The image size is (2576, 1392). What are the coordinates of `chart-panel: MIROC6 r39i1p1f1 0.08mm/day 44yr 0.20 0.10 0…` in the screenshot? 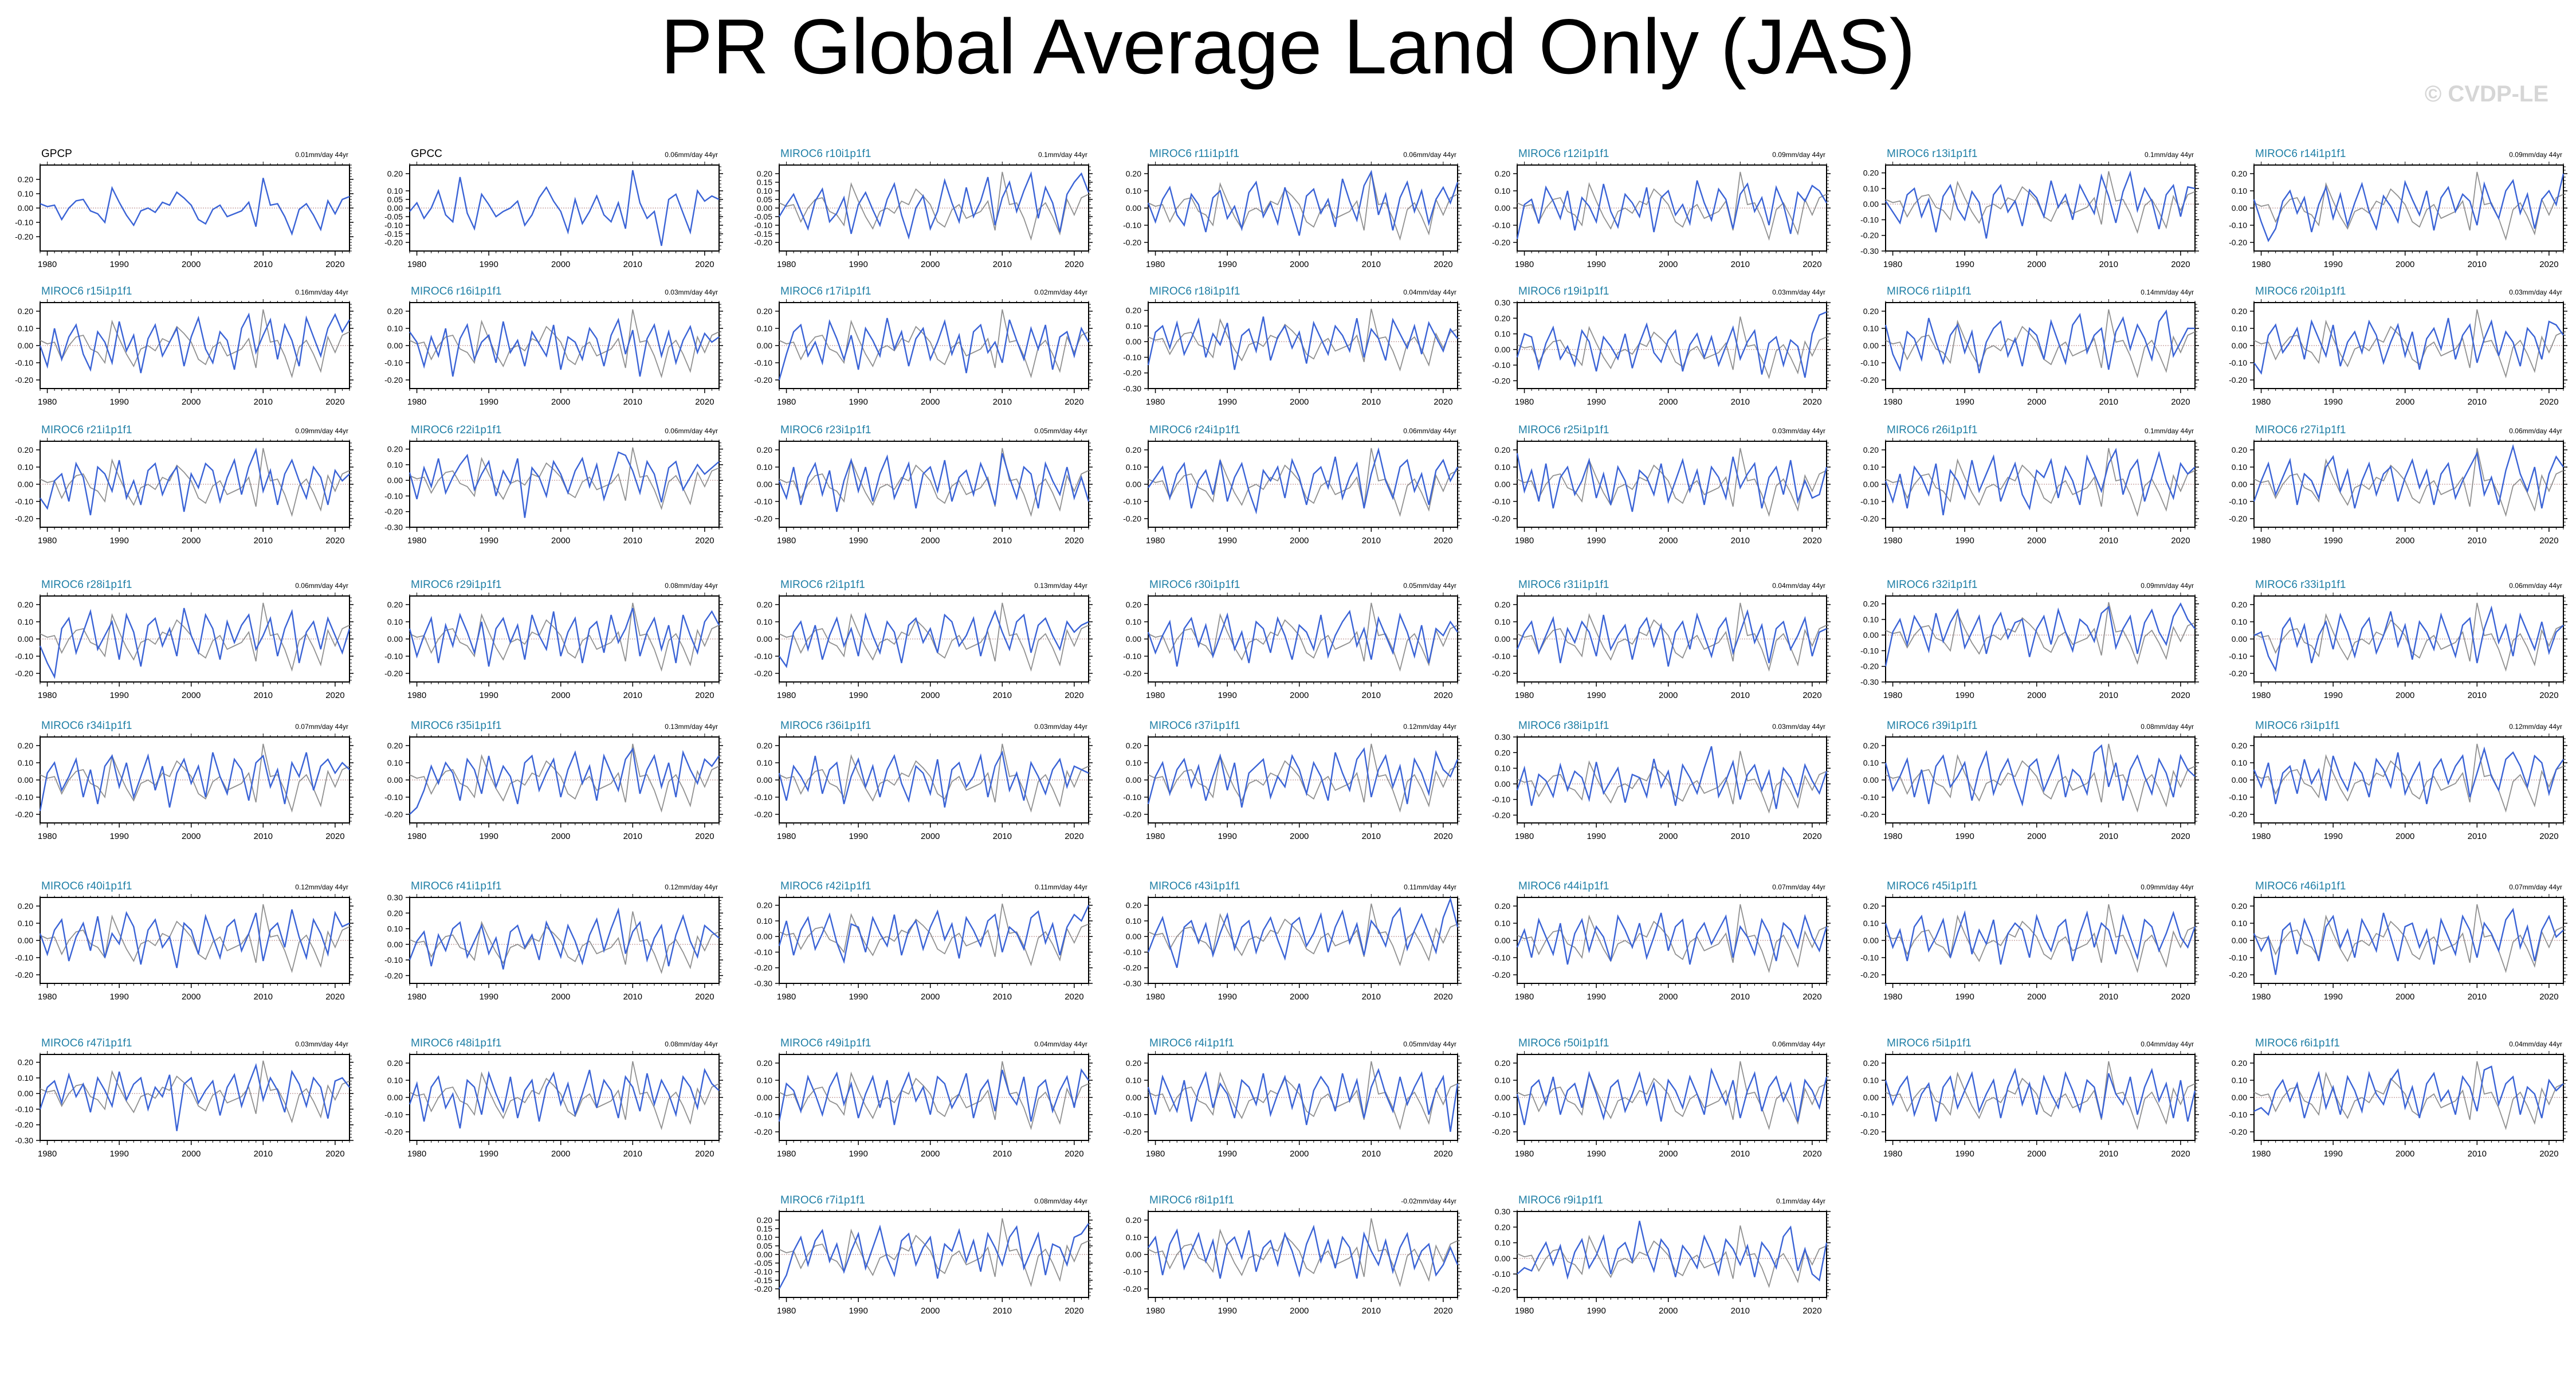 It's located at (2030, 780).